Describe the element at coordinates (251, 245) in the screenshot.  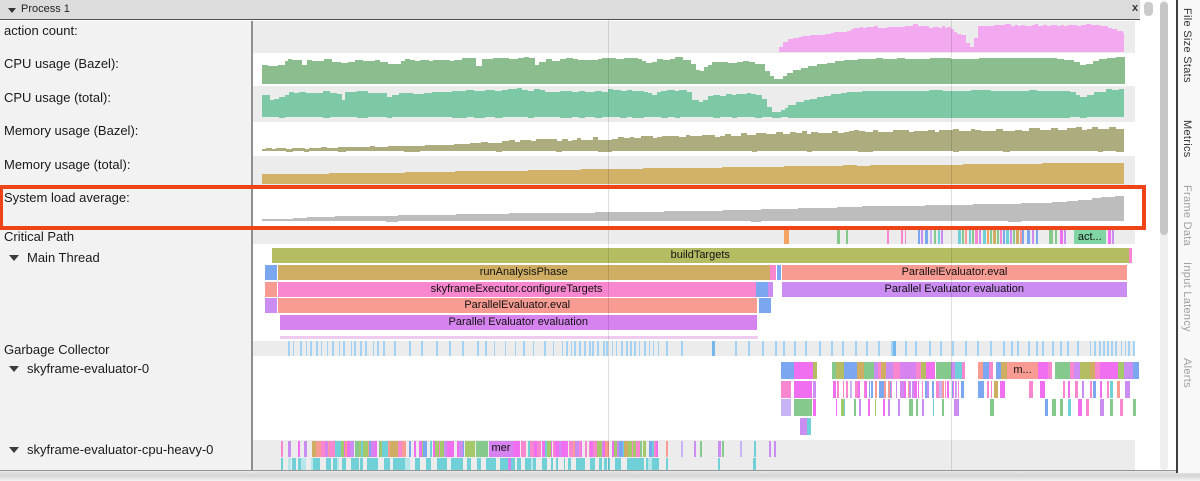
I see `label-column-divider` at that location.